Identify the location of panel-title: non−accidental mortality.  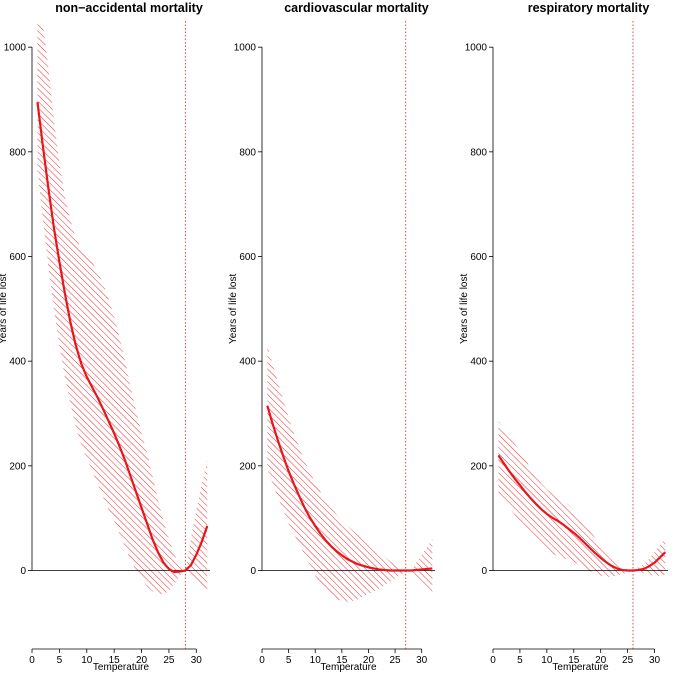
(129, 8).